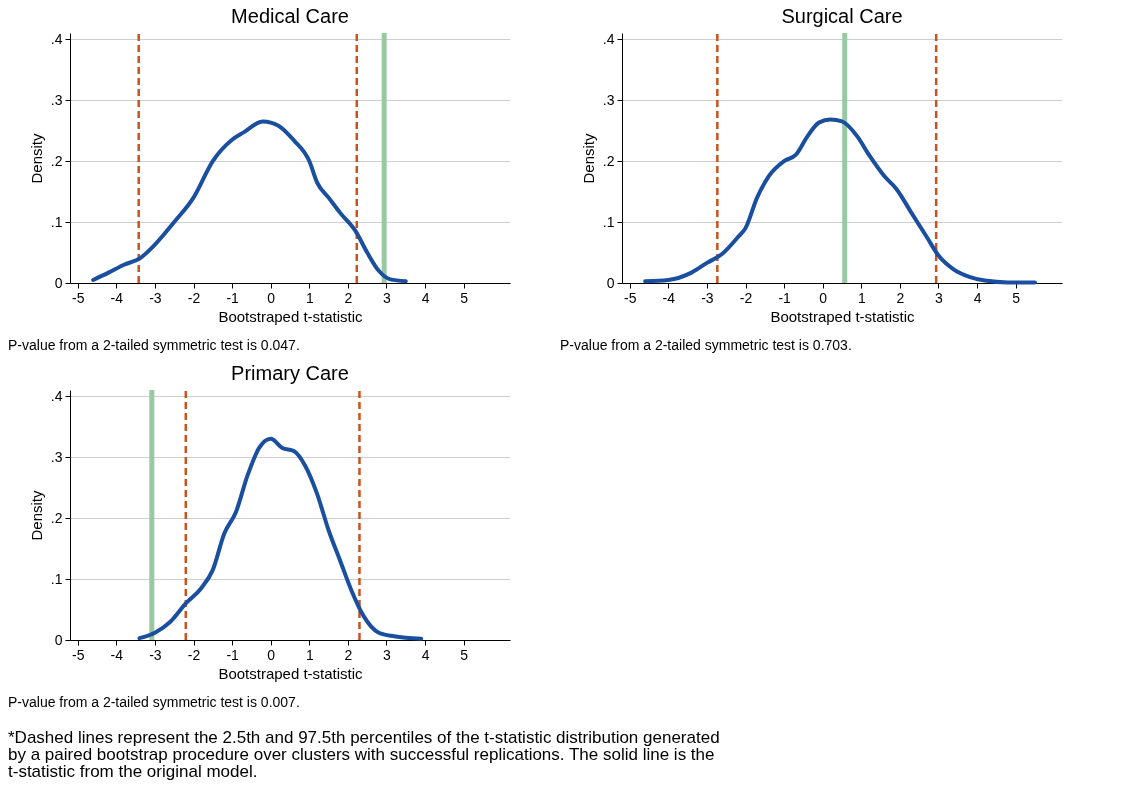 The width and height of the screenshot is (1130, 812). Describe the element at coordinates (842, 15) in the screenshot. I see `chart-title: Surgical Care` at that location.